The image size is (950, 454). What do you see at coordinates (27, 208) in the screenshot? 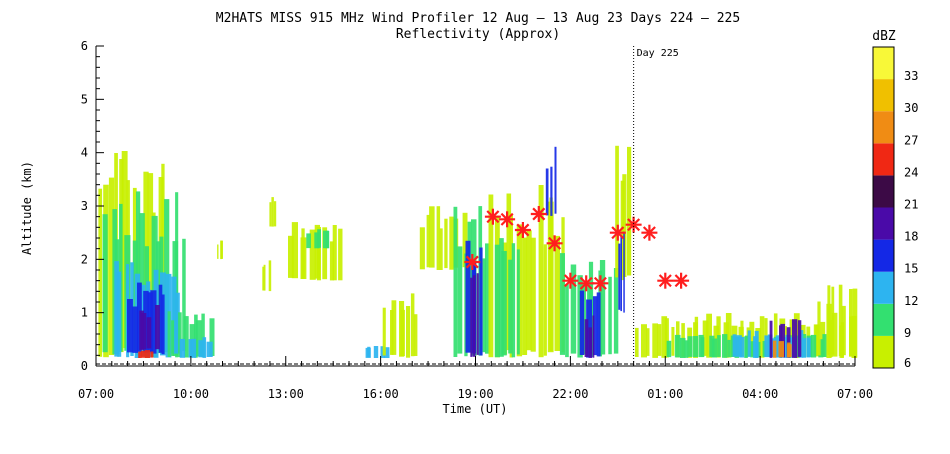
I see `y-axis-label: Altitude (km)` at bounding box center [27, 208].